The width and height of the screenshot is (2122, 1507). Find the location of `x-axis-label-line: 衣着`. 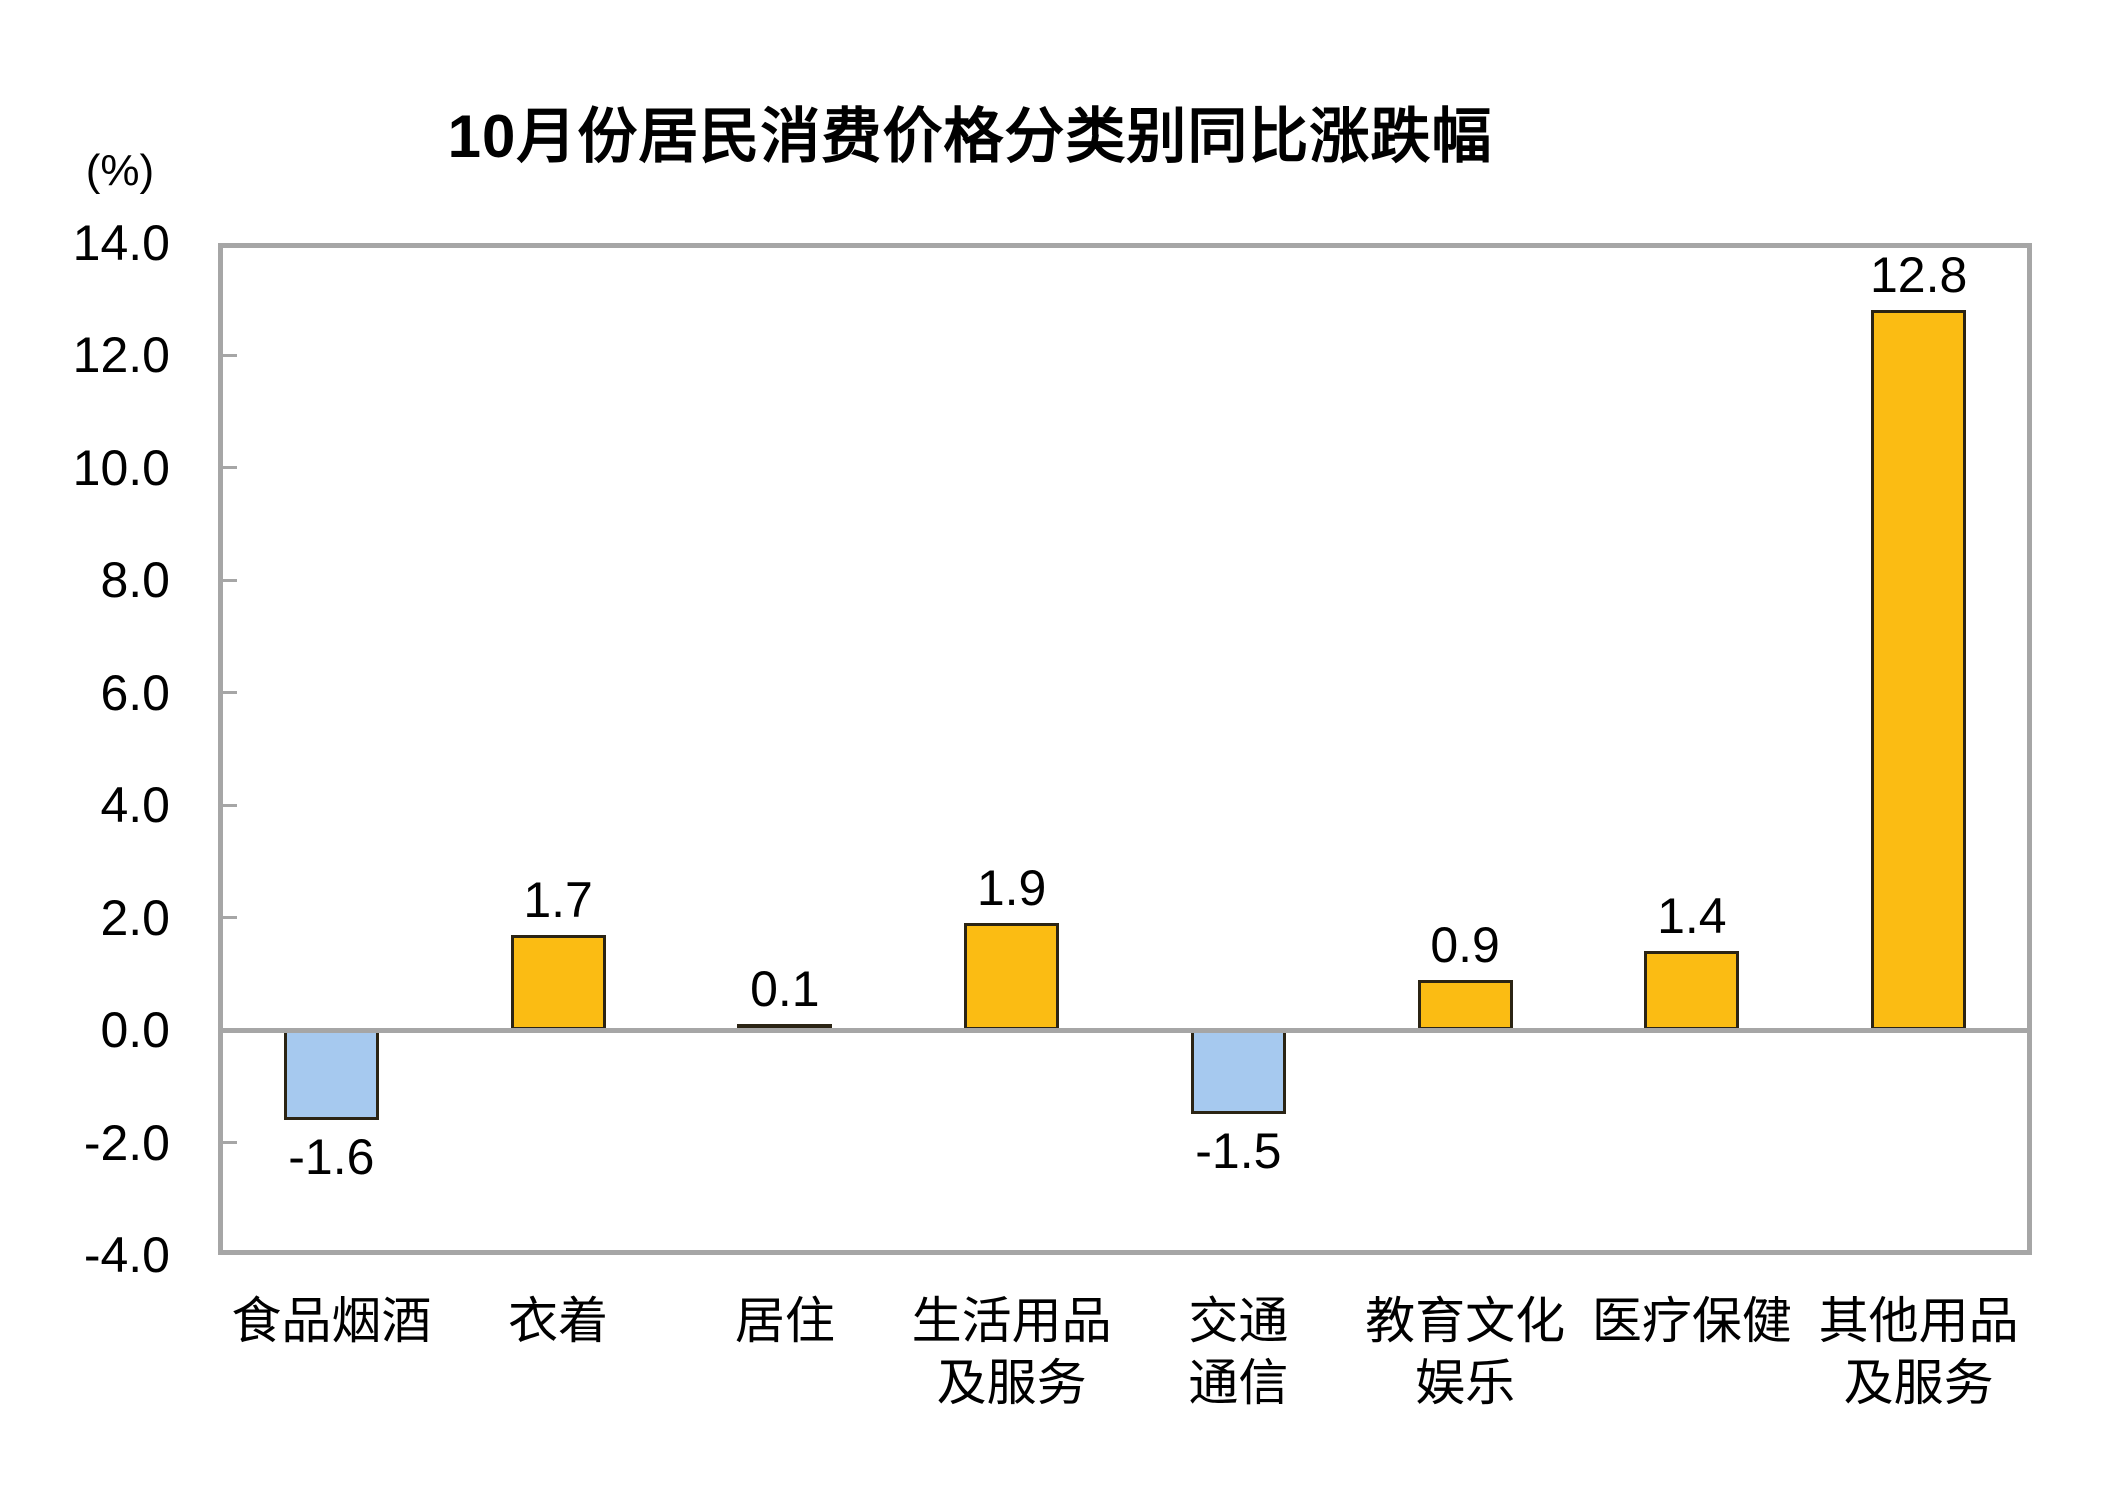

x-axis-label-line: 衣着 is located at coordinates (558, 1321).